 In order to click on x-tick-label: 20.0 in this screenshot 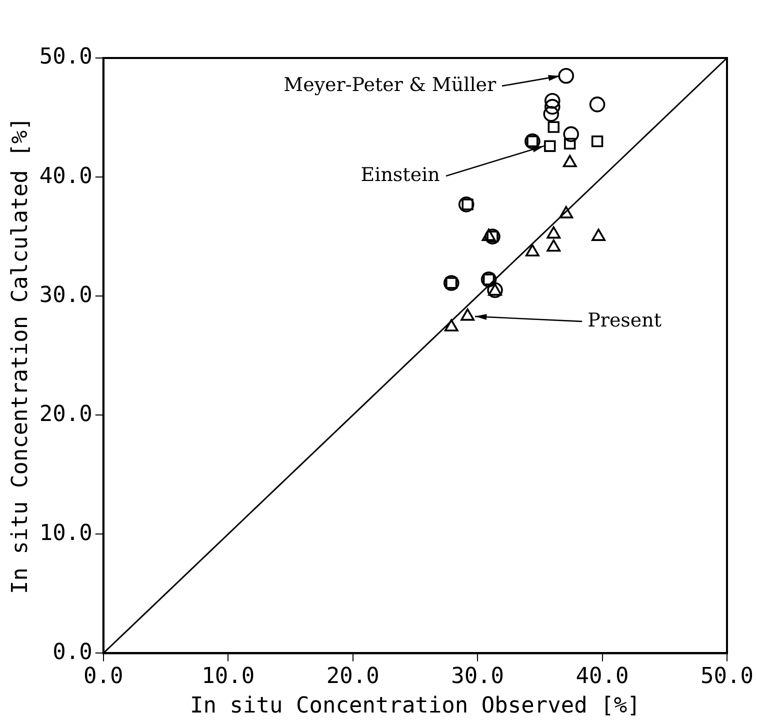, I will do `click(353, 677)`.